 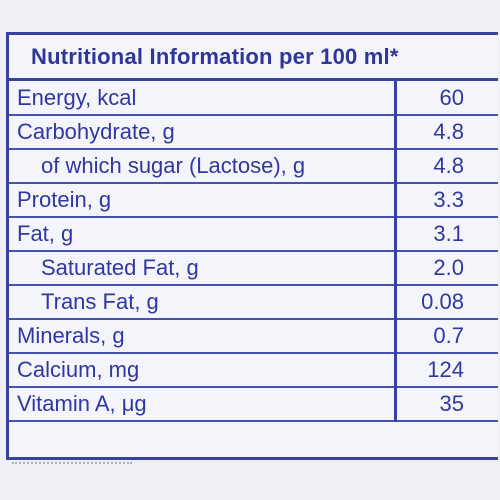 What do you see at coordinates (203, 336) in the screenshot?
I see `nutrient-name: Minerals, g` at bounding box center [203, 336].